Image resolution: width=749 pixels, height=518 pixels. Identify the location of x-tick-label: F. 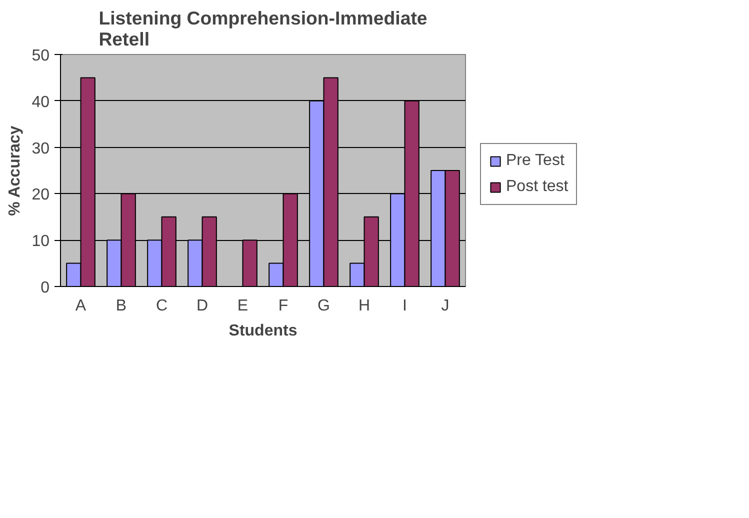
(283, 306).